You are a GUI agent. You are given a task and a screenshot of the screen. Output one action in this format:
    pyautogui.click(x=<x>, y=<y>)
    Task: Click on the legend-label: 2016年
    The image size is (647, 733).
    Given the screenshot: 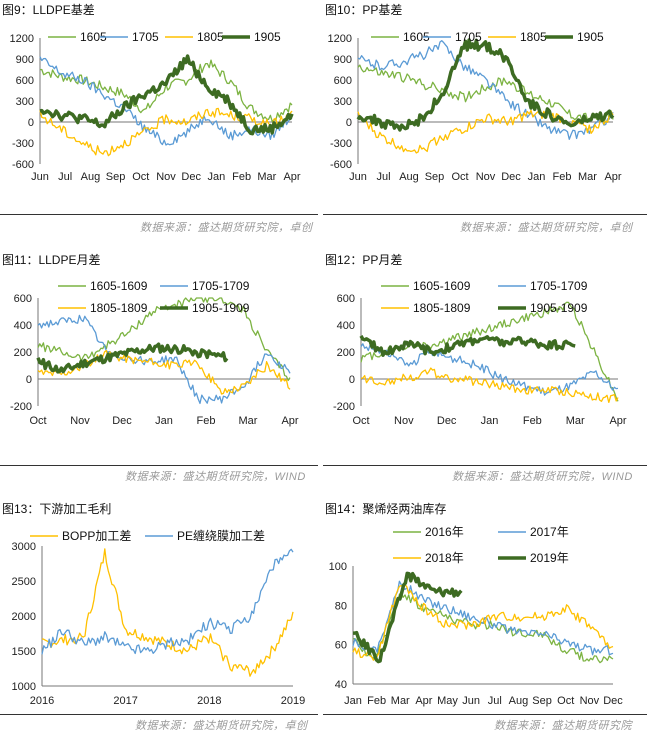 What is the action you would take?
    pyautogui.click(x=444, y=532)
    